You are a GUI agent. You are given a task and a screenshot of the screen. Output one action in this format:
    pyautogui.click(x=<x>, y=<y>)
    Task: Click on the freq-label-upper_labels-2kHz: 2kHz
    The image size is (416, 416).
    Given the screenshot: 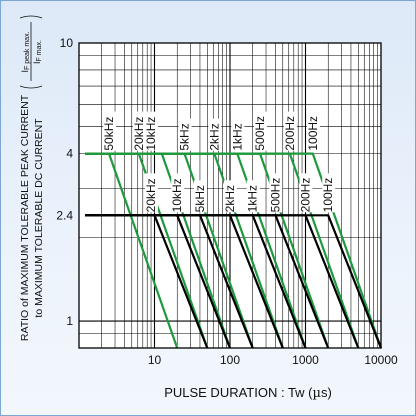 What is the action you would take?
    pyautogui.click(x=214, y=136)
    